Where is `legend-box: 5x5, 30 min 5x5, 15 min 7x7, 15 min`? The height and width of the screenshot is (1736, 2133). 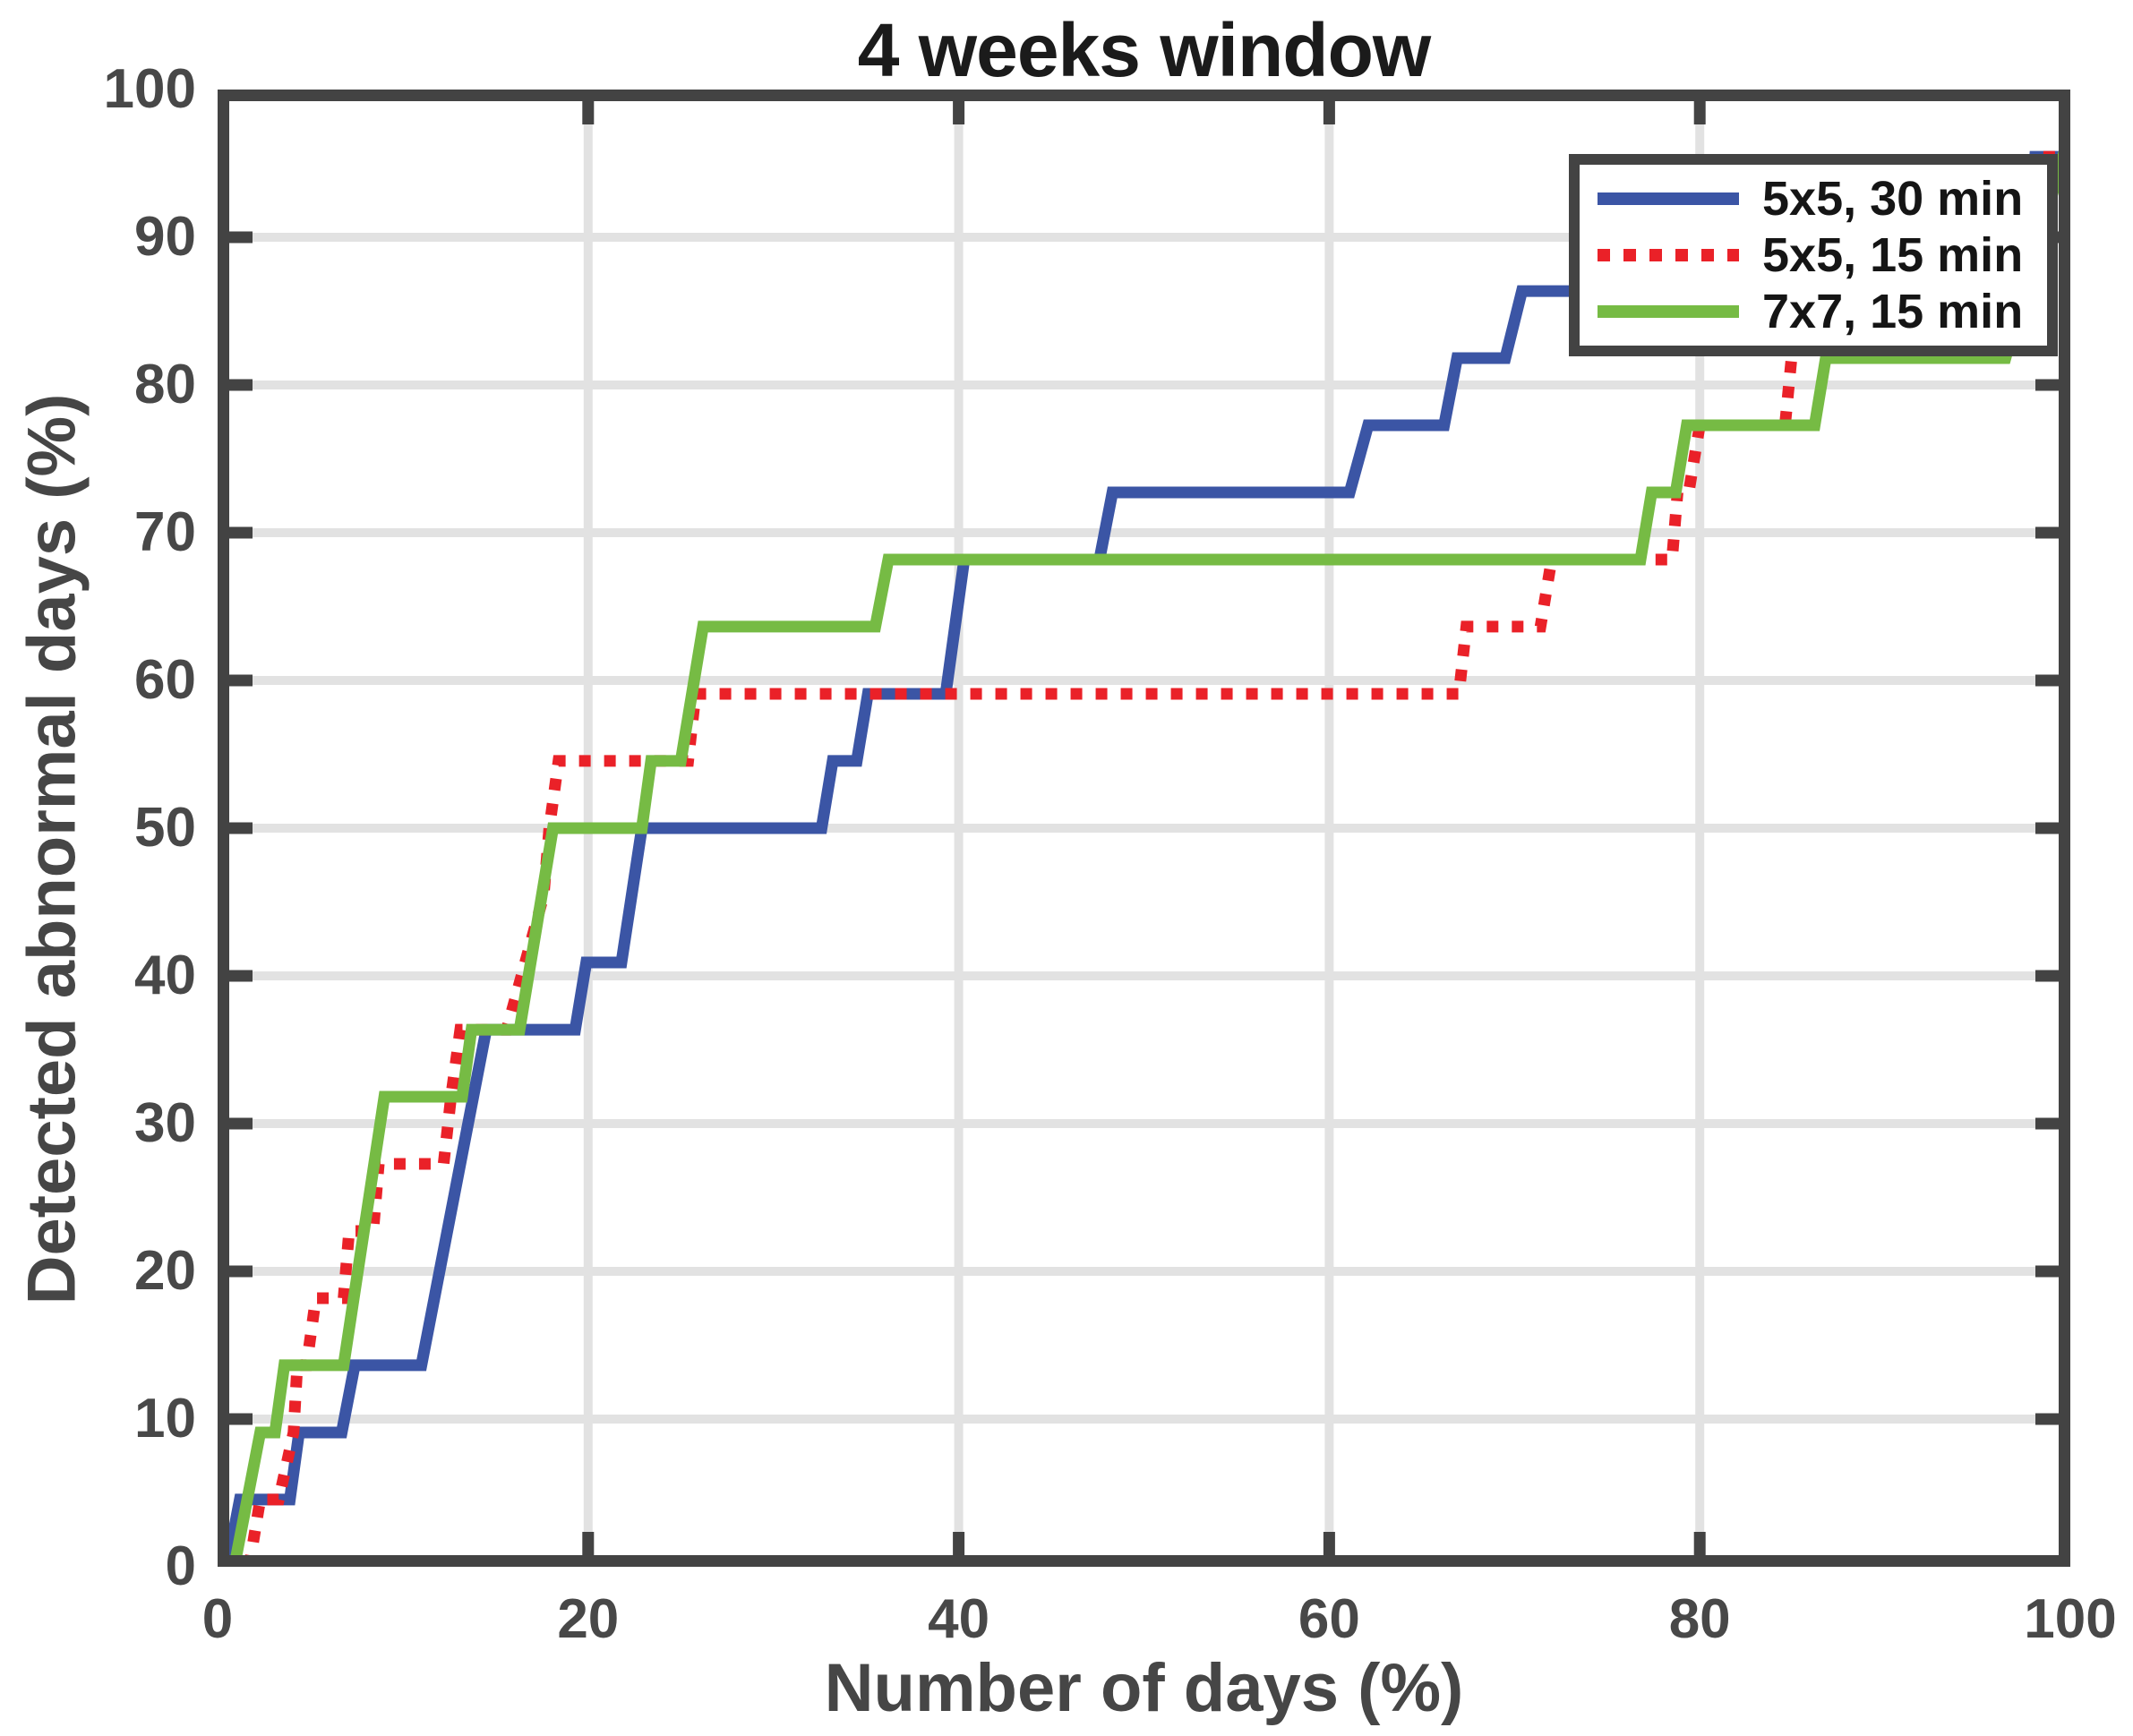 legend-box: 5x5, 30 min 5x5, 15 min 7x7, 15 min is located at coordinates (1813, 255).